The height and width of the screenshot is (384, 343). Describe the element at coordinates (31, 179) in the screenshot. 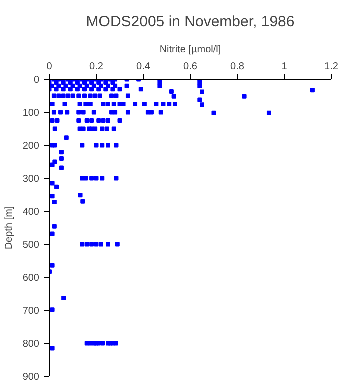

I see `y-tick-label: 300` at that location.